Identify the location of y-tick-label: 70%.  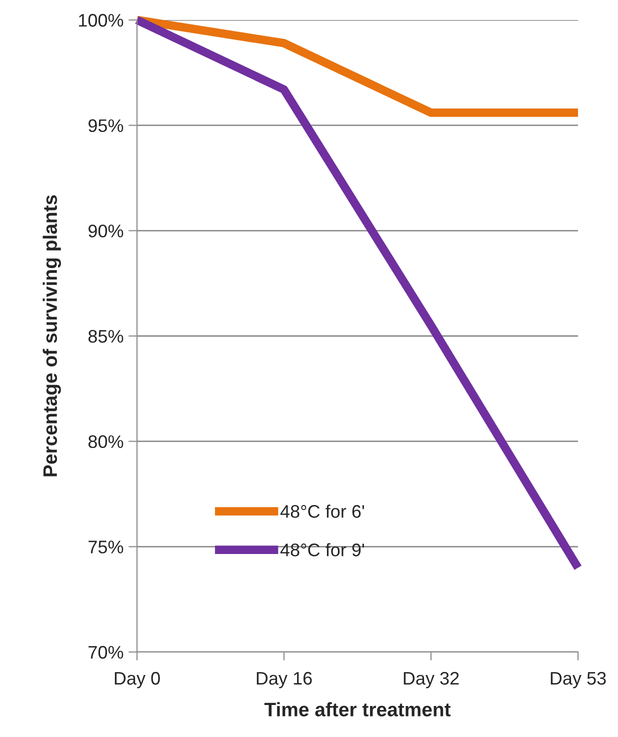
(106, 652).